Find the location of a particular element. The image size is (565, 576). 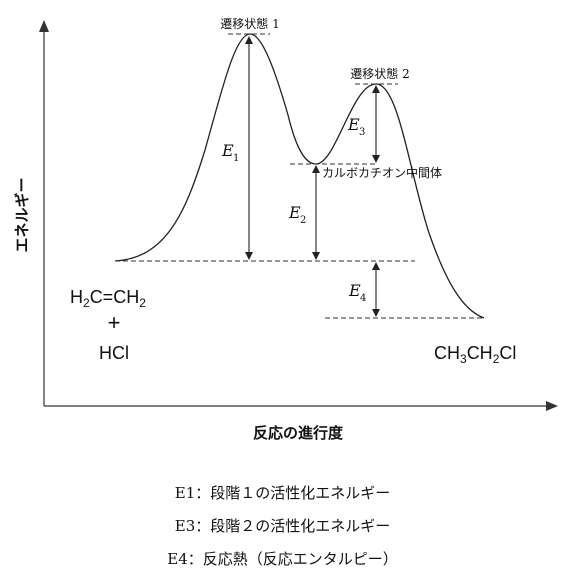

svg-text: 4 is located at coordinates (363, 298).